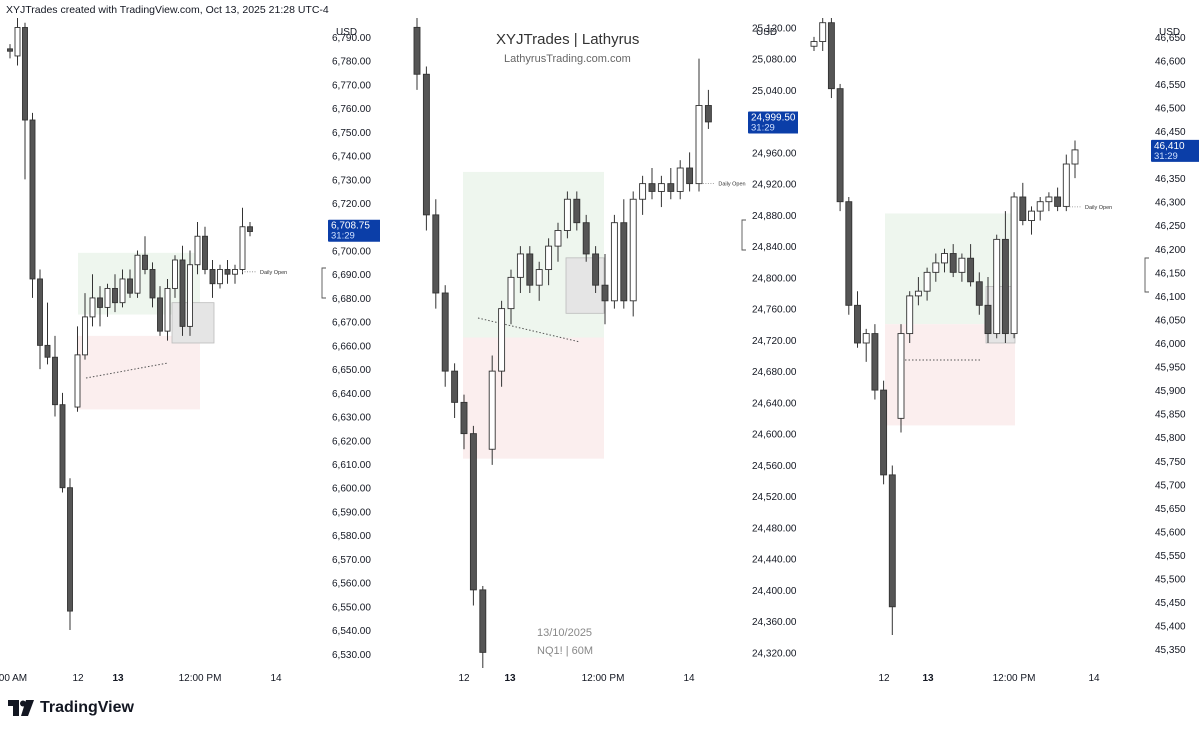 Image resolution: width=1199 pixels, height=731 pixels. Describe the element at coordinates (71, 708) in the screenshot. I see `tradingview-logo: TradingView` at that location.